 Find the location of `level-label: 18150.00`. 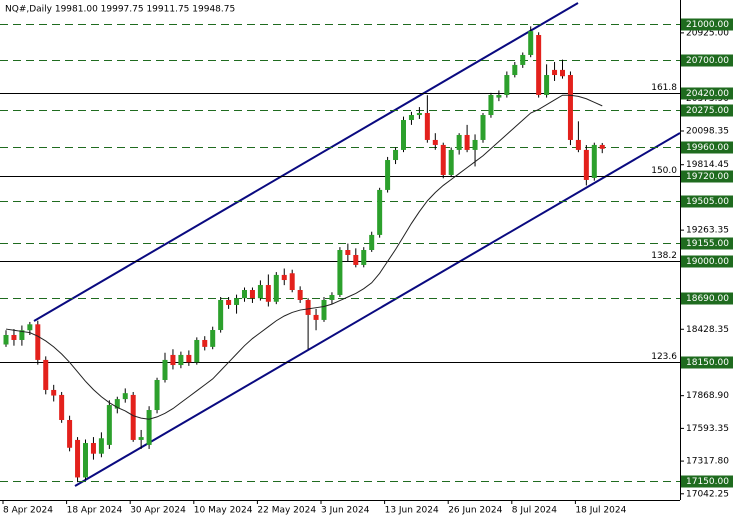

level-label: 18150.00 is located at coordinates (707, 363).